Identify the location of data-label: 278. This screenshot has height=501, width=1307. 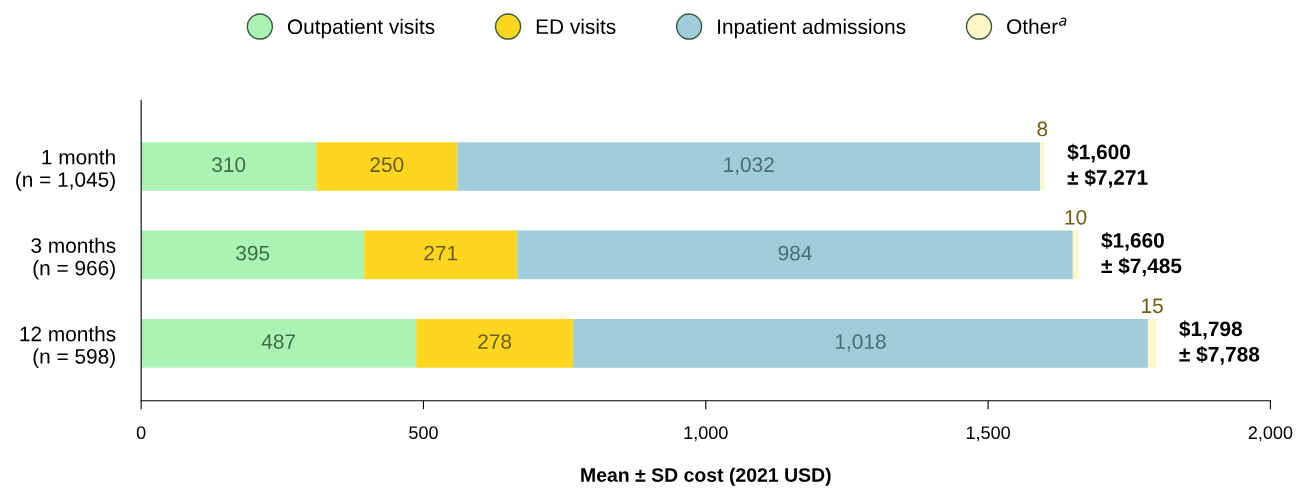
(495, 341).